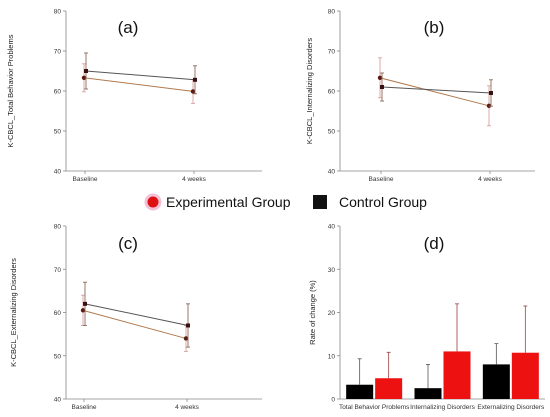  I want to click on y-axis-label: K-CBCL_Total Behavior Problems, so click(10, 90).